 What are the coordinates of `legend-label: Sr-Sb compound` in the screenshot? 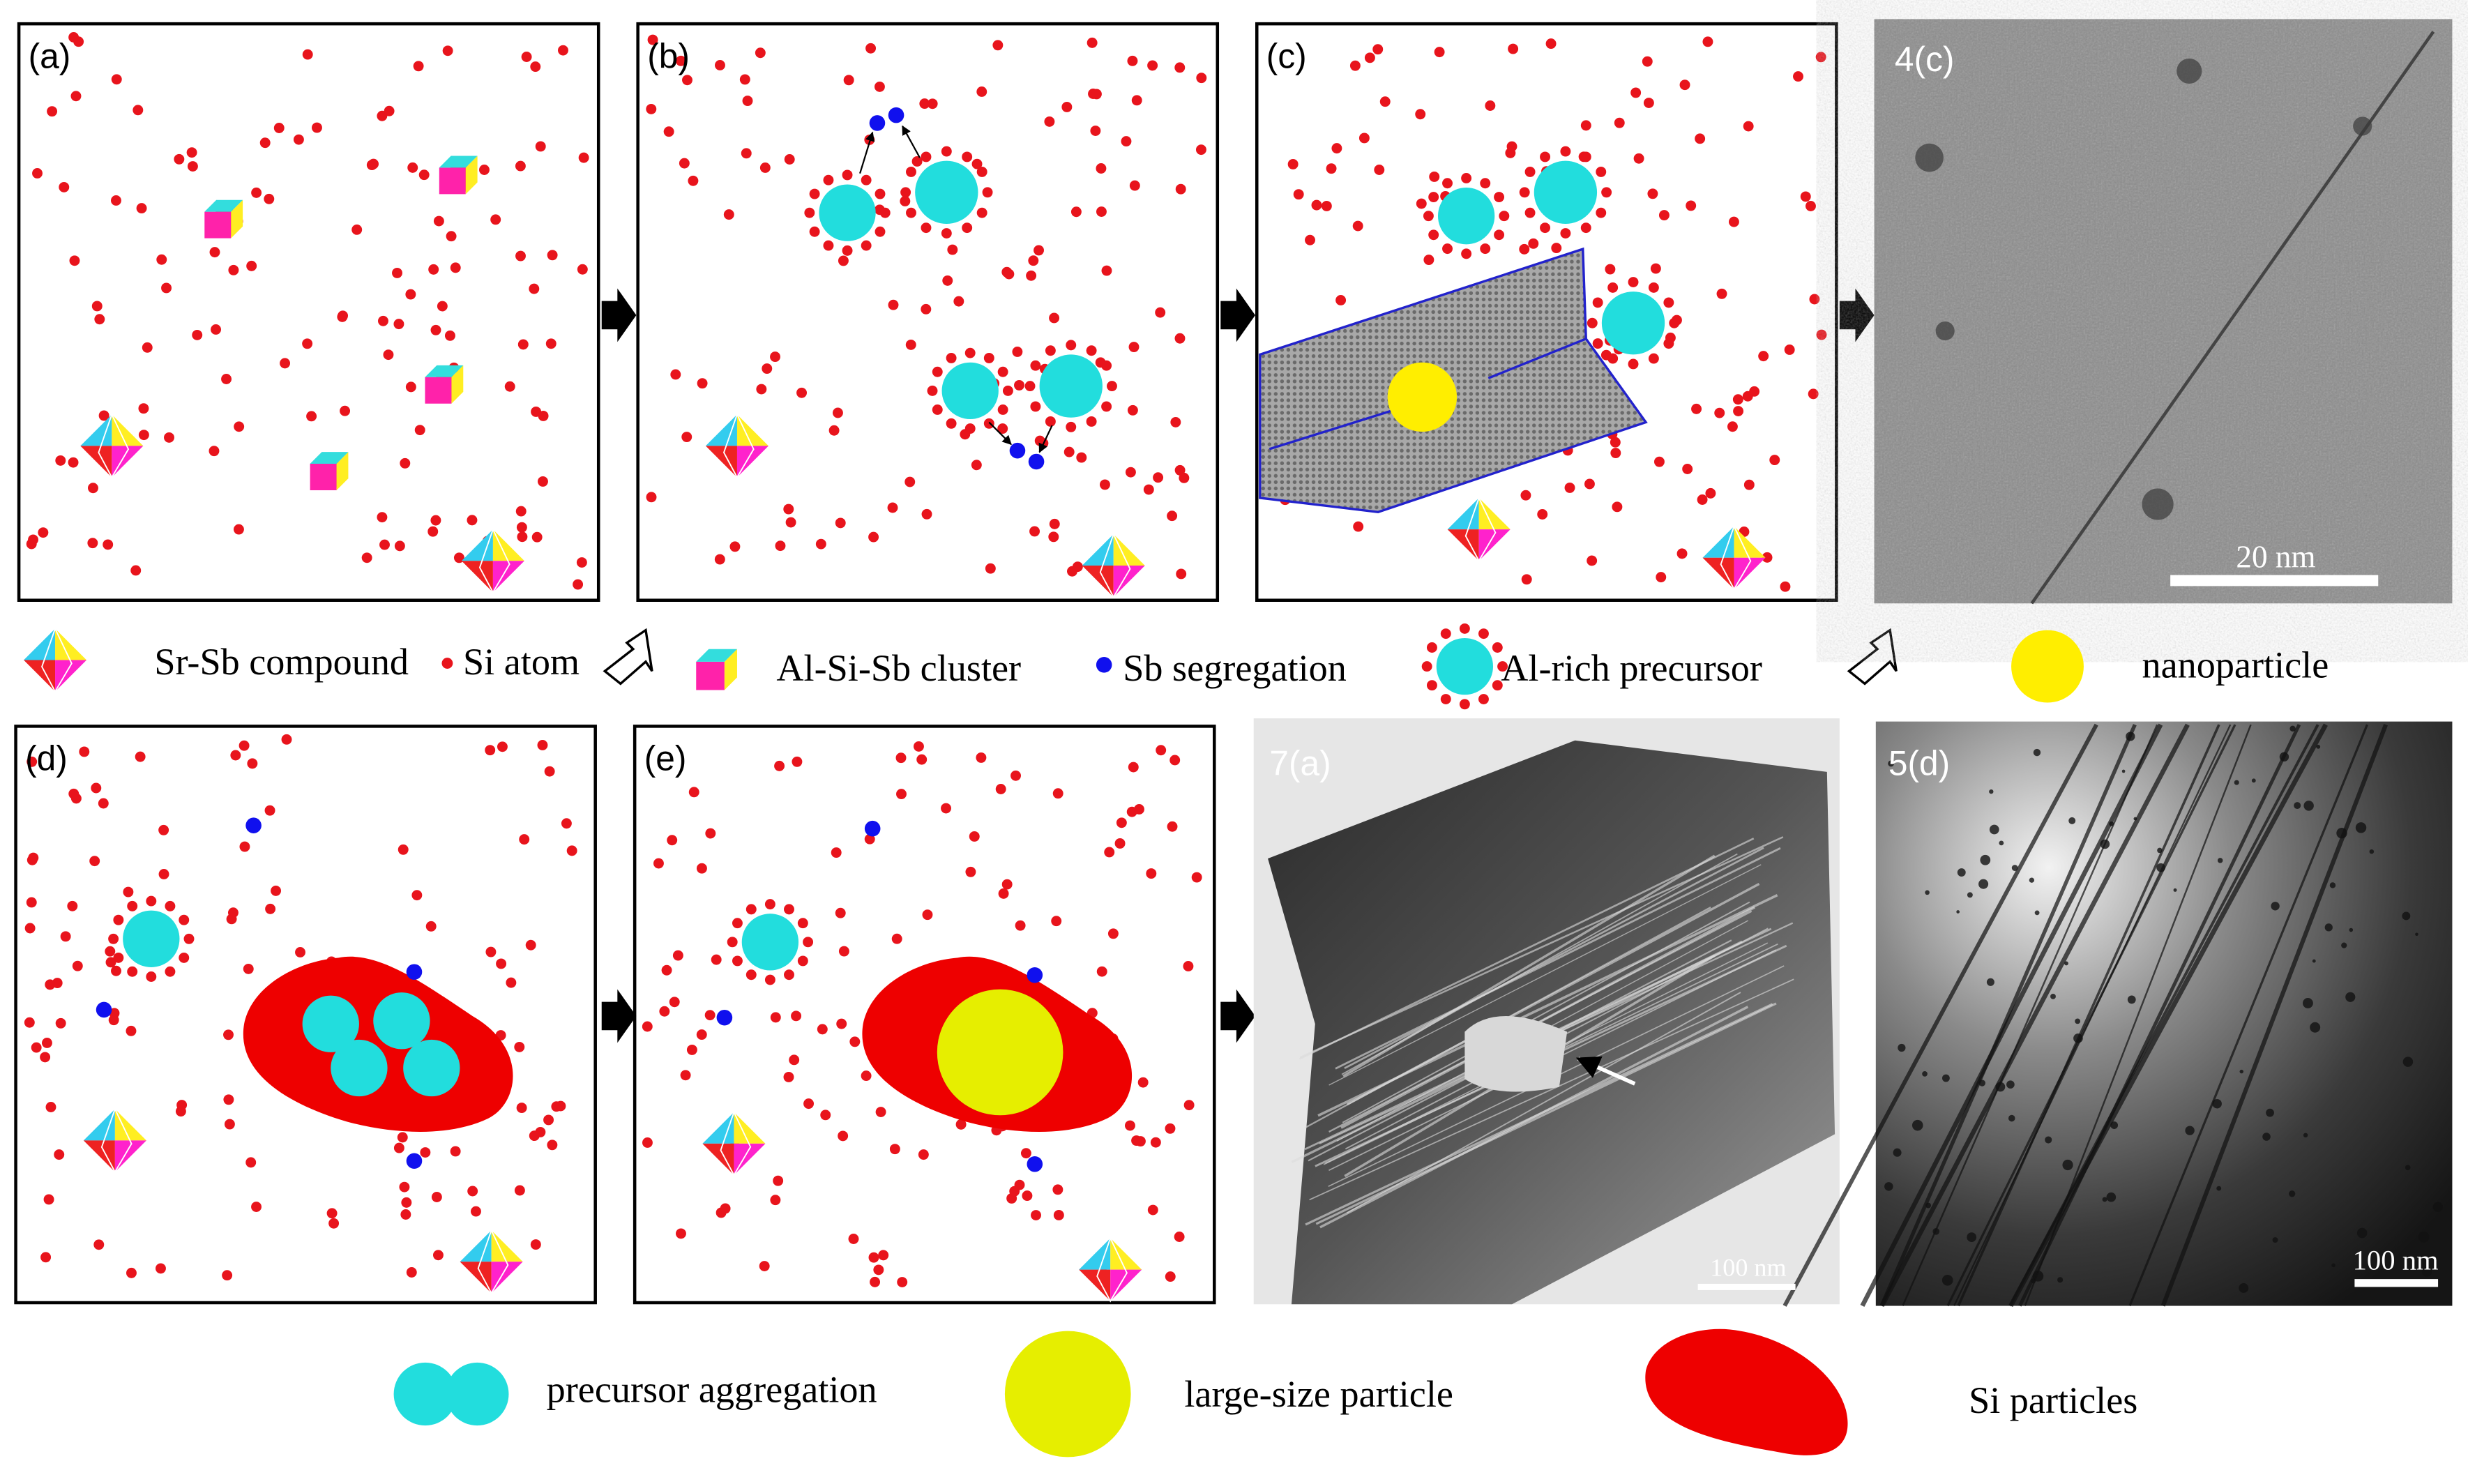 It's located at (281, 662).